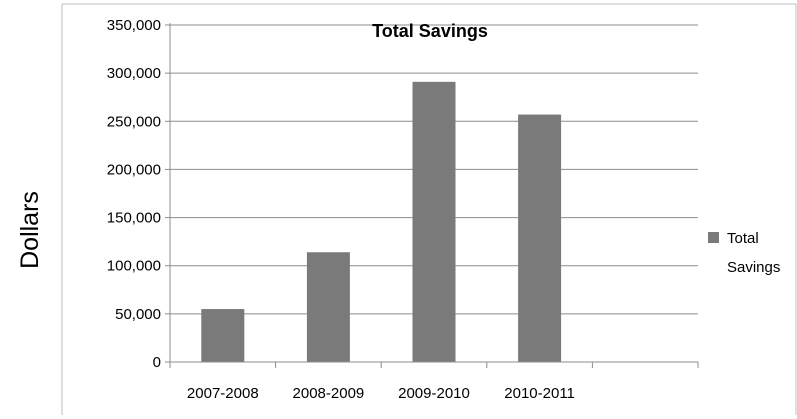  What do you see at coordinates (430, 31) in the screenshot?
I see `chart-title: Total Savings` at bounding box center [430, 31].